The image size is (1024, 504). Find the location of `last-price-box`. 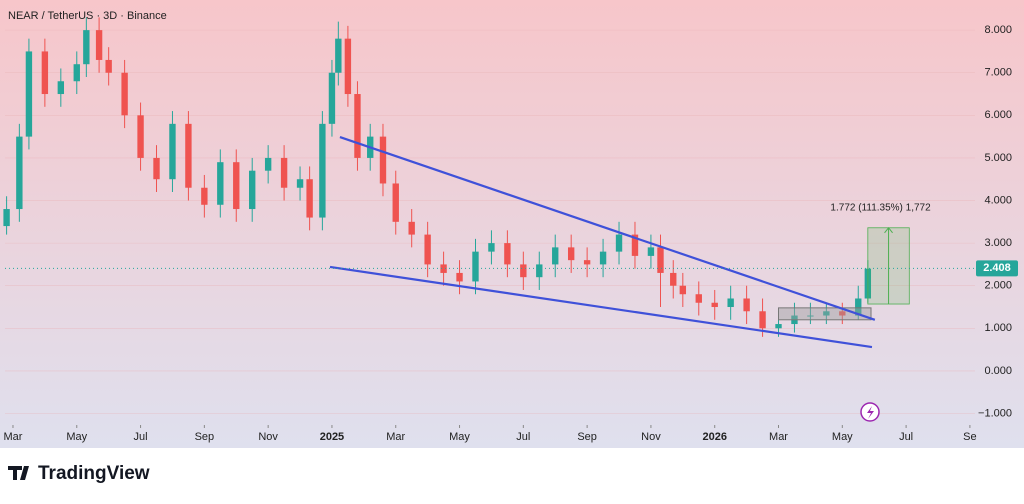

last-price-box is located at coordinates (997, 268).